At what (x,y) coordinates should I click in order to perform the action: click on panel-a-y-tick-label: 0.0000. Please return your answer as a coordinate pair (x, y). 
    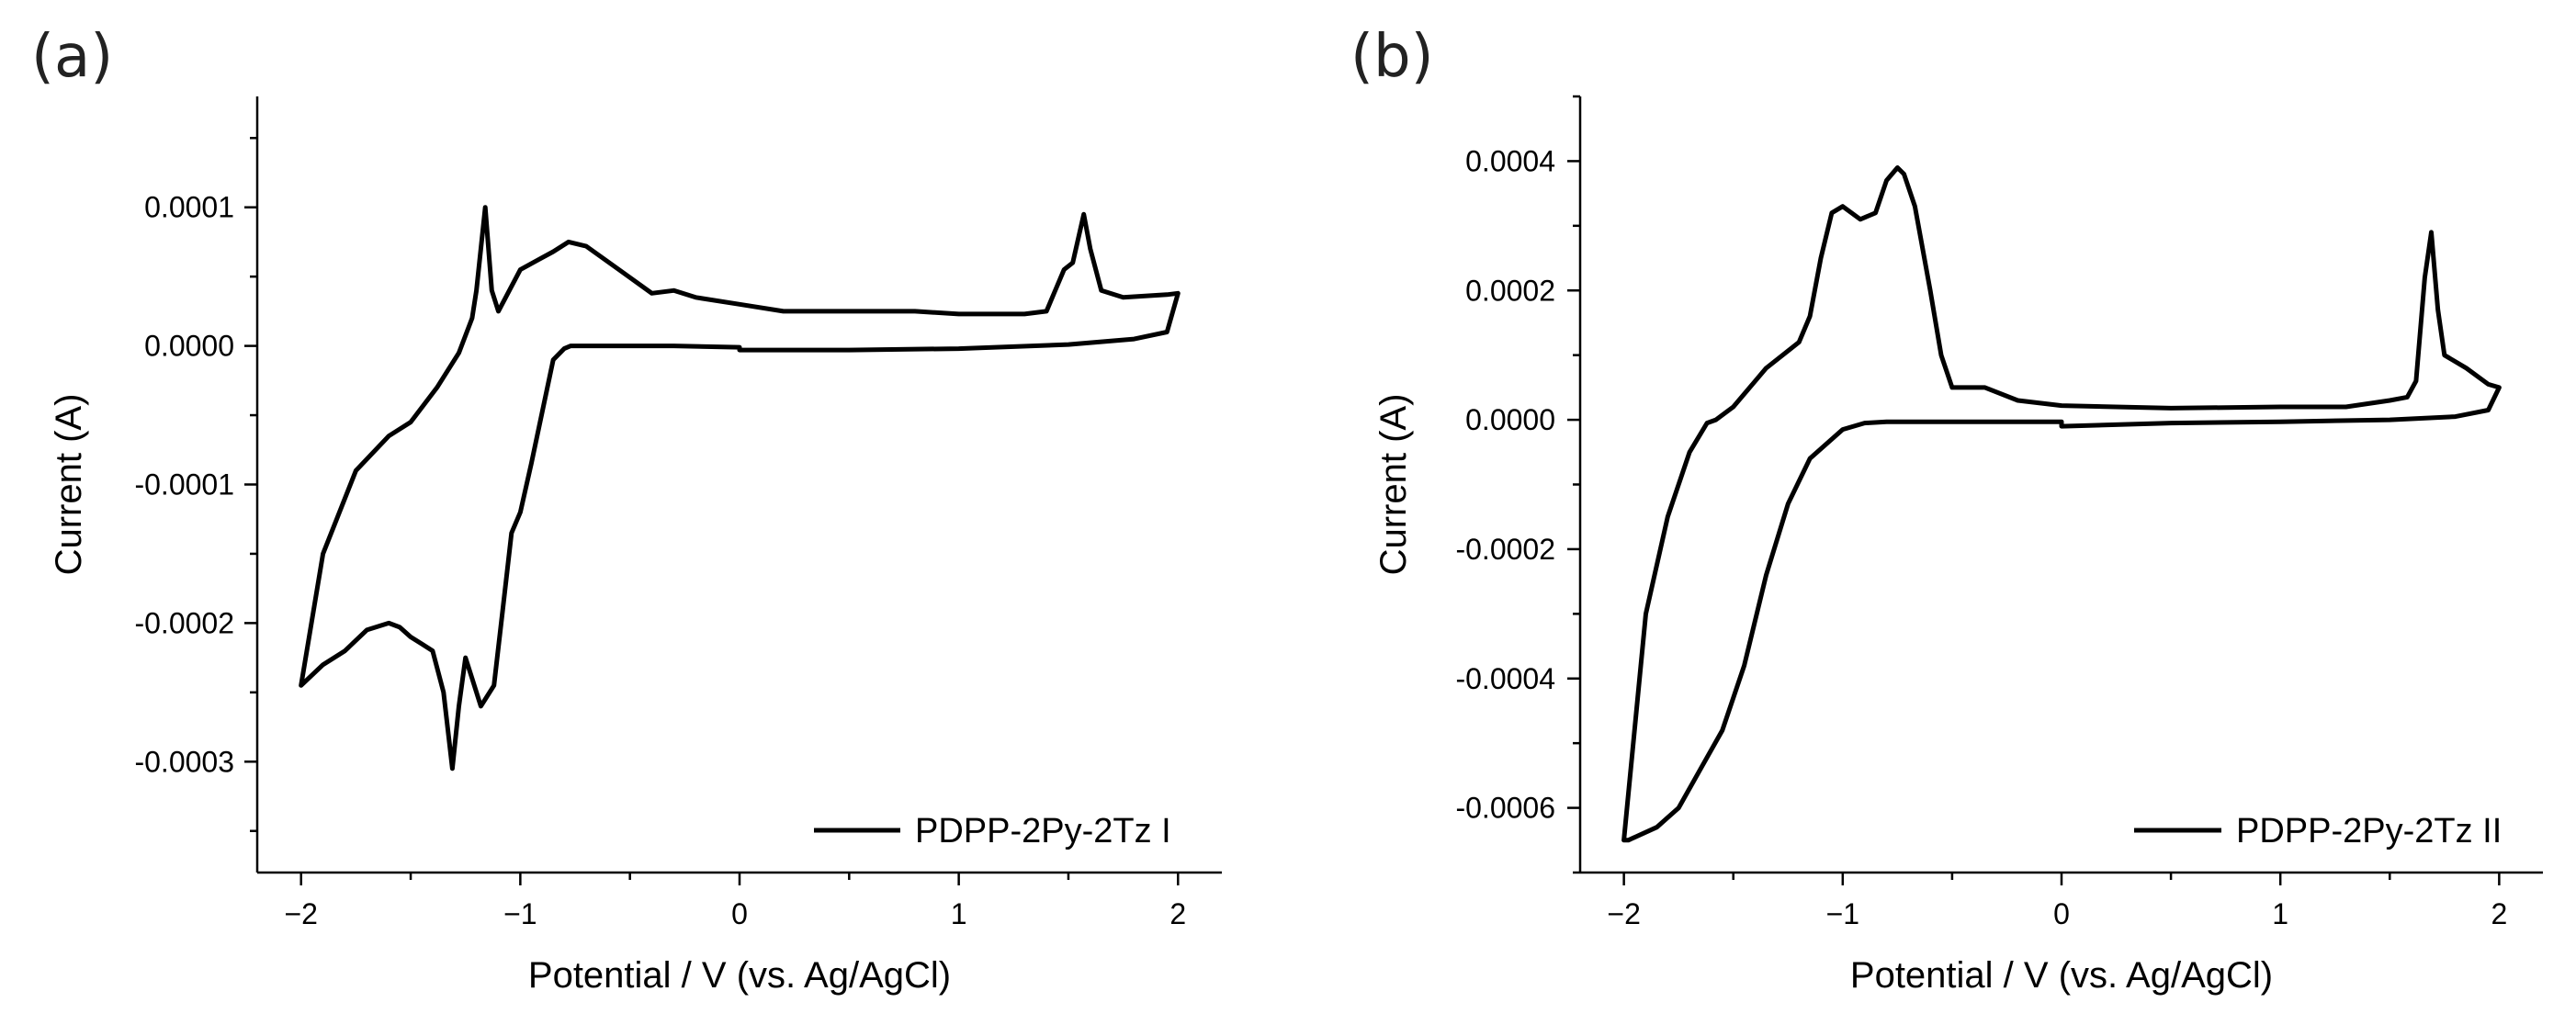
    Looking at the image, I should click on (189, 347).